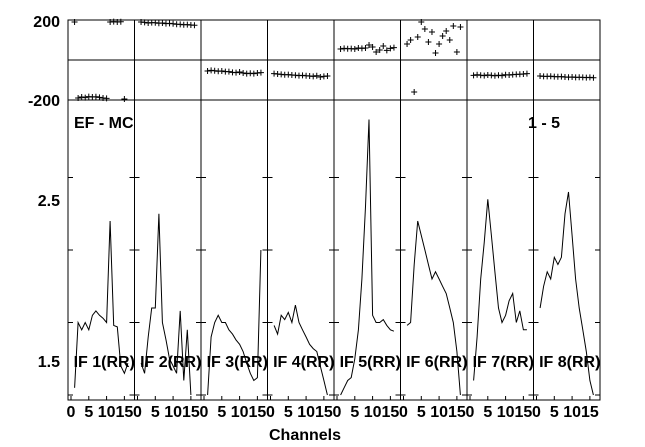 Image resolution: width=645 pixels, height=447 pixels. I want to click on panel-label: IF 8(RR), so click(569, 362).